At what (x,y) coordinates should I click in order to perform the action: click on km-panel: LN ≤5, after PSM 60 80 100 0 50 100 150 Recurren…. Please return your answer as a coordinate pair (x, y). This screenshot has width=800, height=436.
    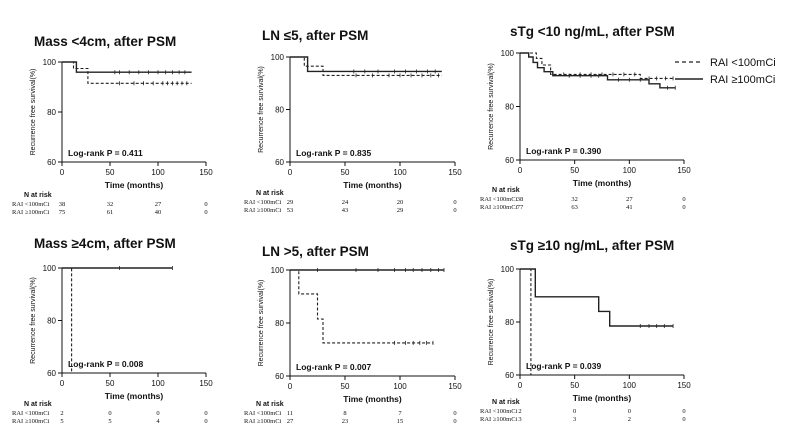
    Looking at the image, I should click on (353, 121).